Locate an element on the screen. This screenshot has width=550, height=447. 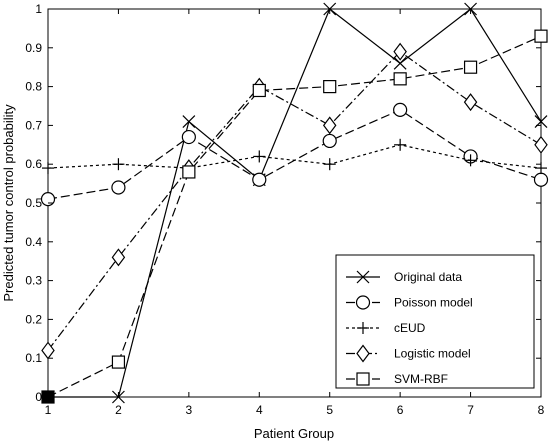
legend-label: SVM-RBF is located at coordinates (421, 379).